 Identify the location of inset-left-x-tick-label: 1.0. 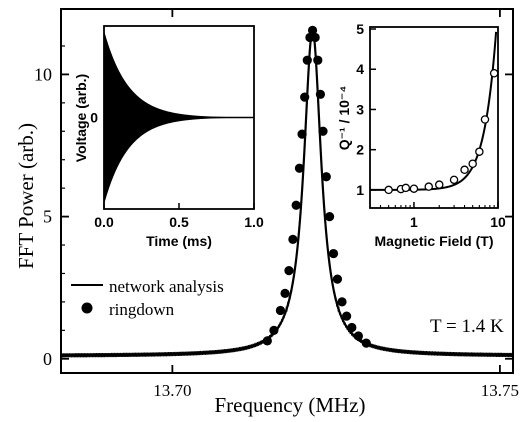
(254, 222).